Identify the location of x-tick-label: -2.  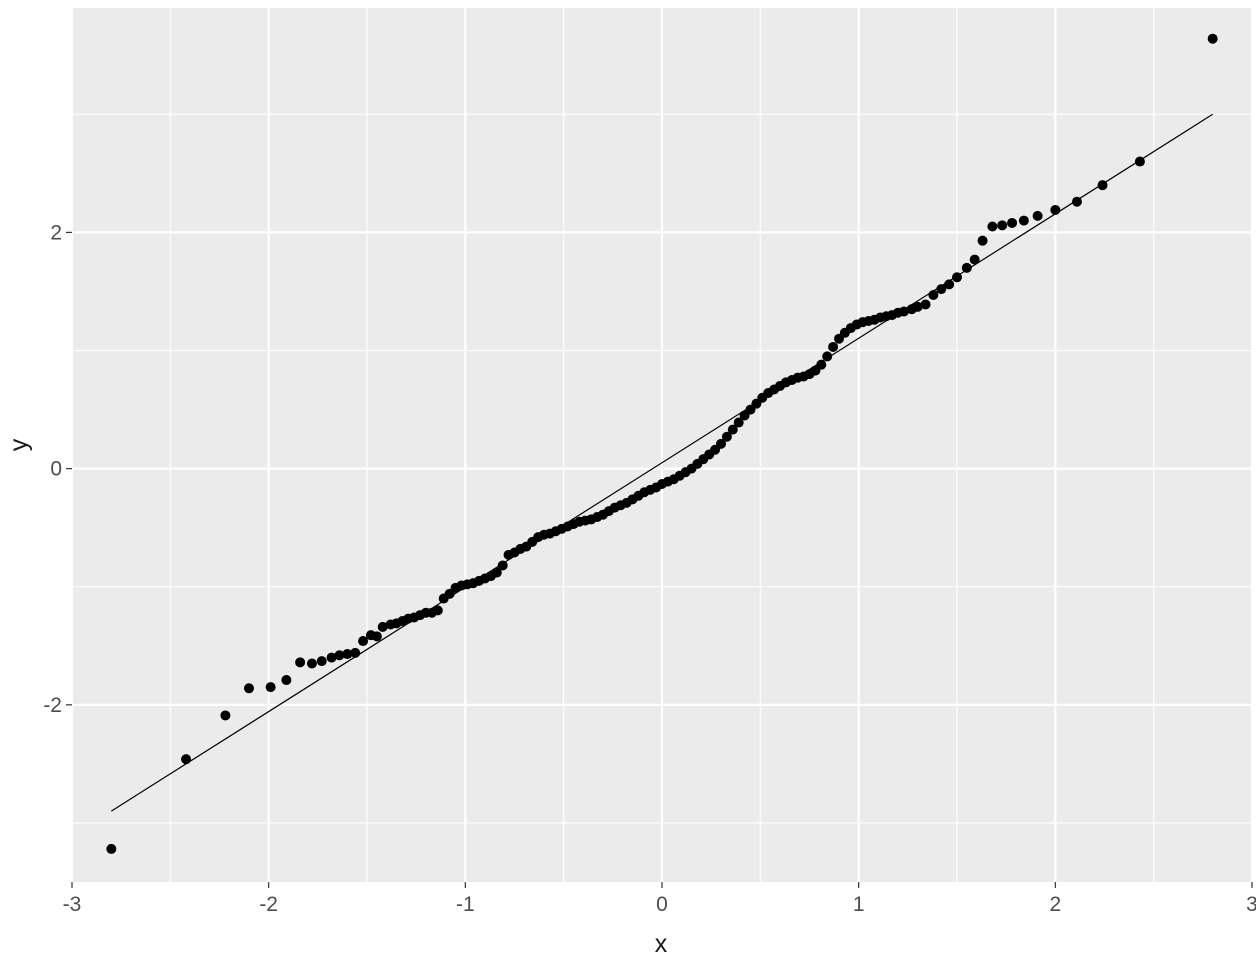
(268, 904).